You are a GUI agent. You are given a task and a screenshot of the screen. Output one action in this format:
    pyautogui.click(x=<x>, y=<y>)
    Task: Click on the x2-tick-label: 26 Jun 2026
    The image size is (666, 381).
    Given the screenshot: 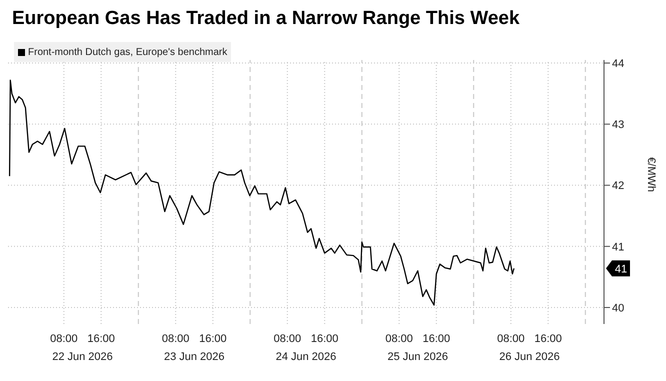 What is the action you would take?
    pyautogui.click(x=529, y=357)
    